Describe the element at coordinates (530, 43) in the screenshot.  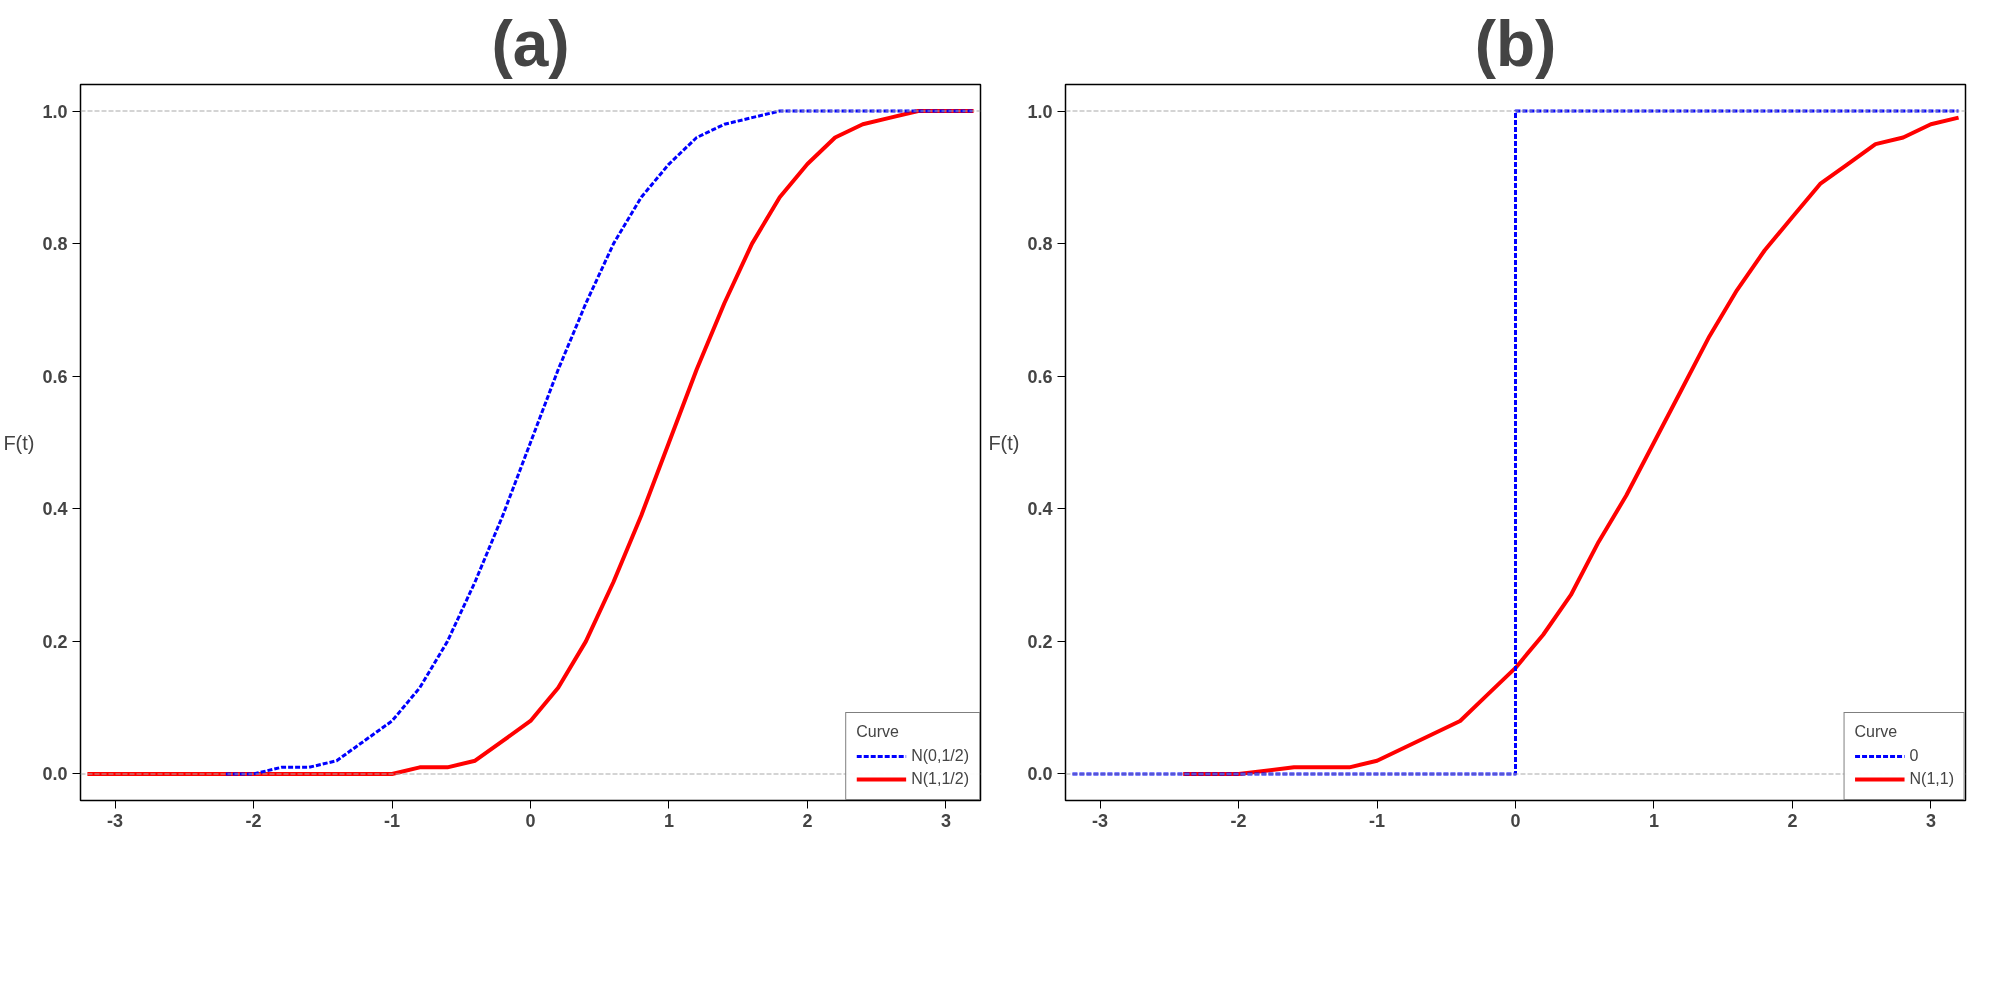
I see `chart-title: (a)` at that location.